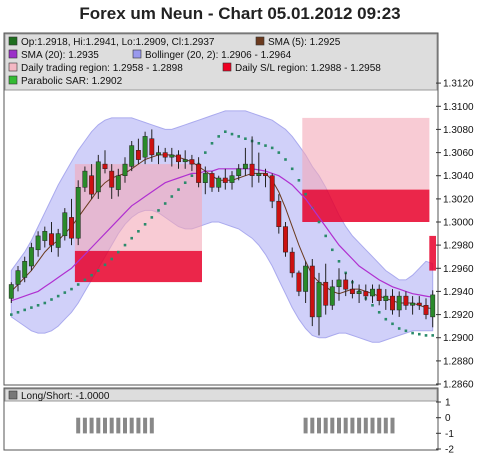 The image size is (480, 457). Describe the element at coordinates (458, 130) in the screenshot. I see `y-tick-label: 1.3080` at that location.